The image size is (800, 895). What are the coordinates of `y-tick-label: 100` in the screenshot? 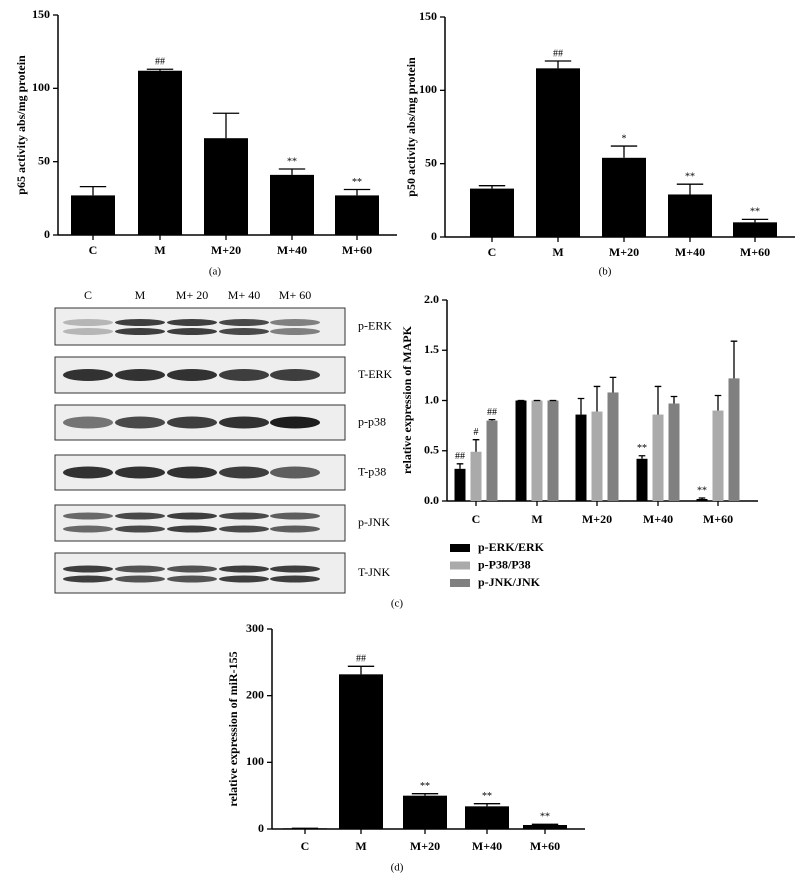 It's located at (41, 87).